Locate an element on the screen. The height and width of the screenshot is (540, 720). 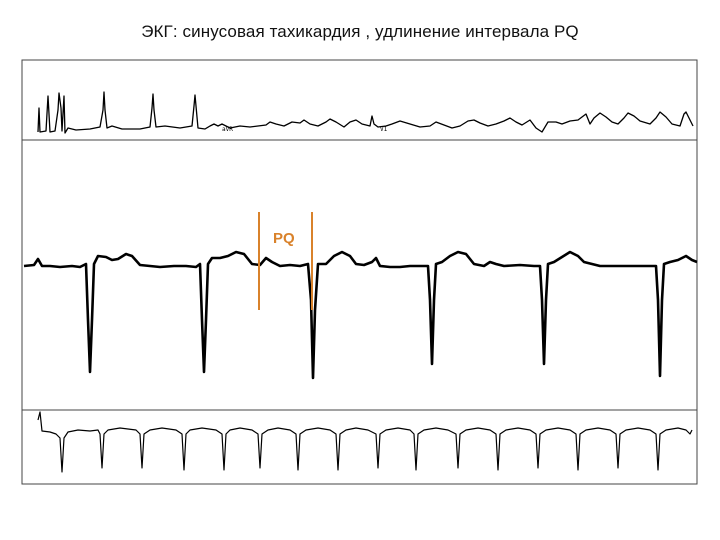
ecg-trace-bottom is located at coordinates (365, 442).